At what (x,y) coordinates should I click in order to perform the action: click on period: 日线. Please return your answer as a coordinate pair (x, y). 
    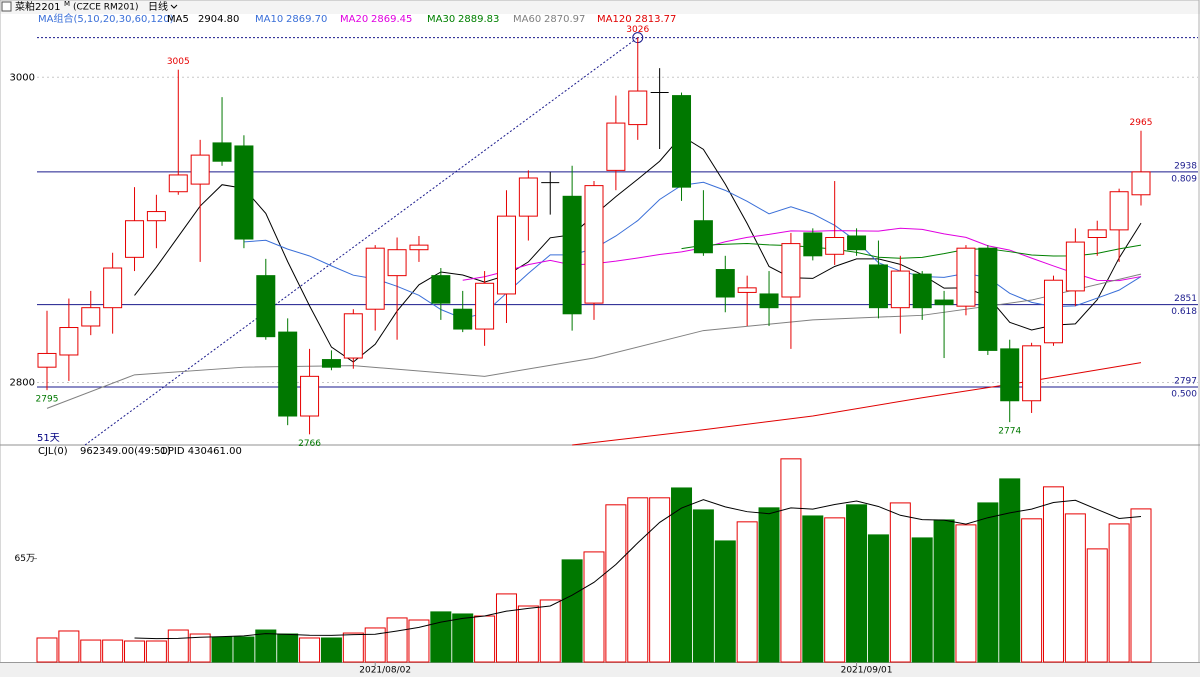
    Looking at the image, I should click on (158, 6).